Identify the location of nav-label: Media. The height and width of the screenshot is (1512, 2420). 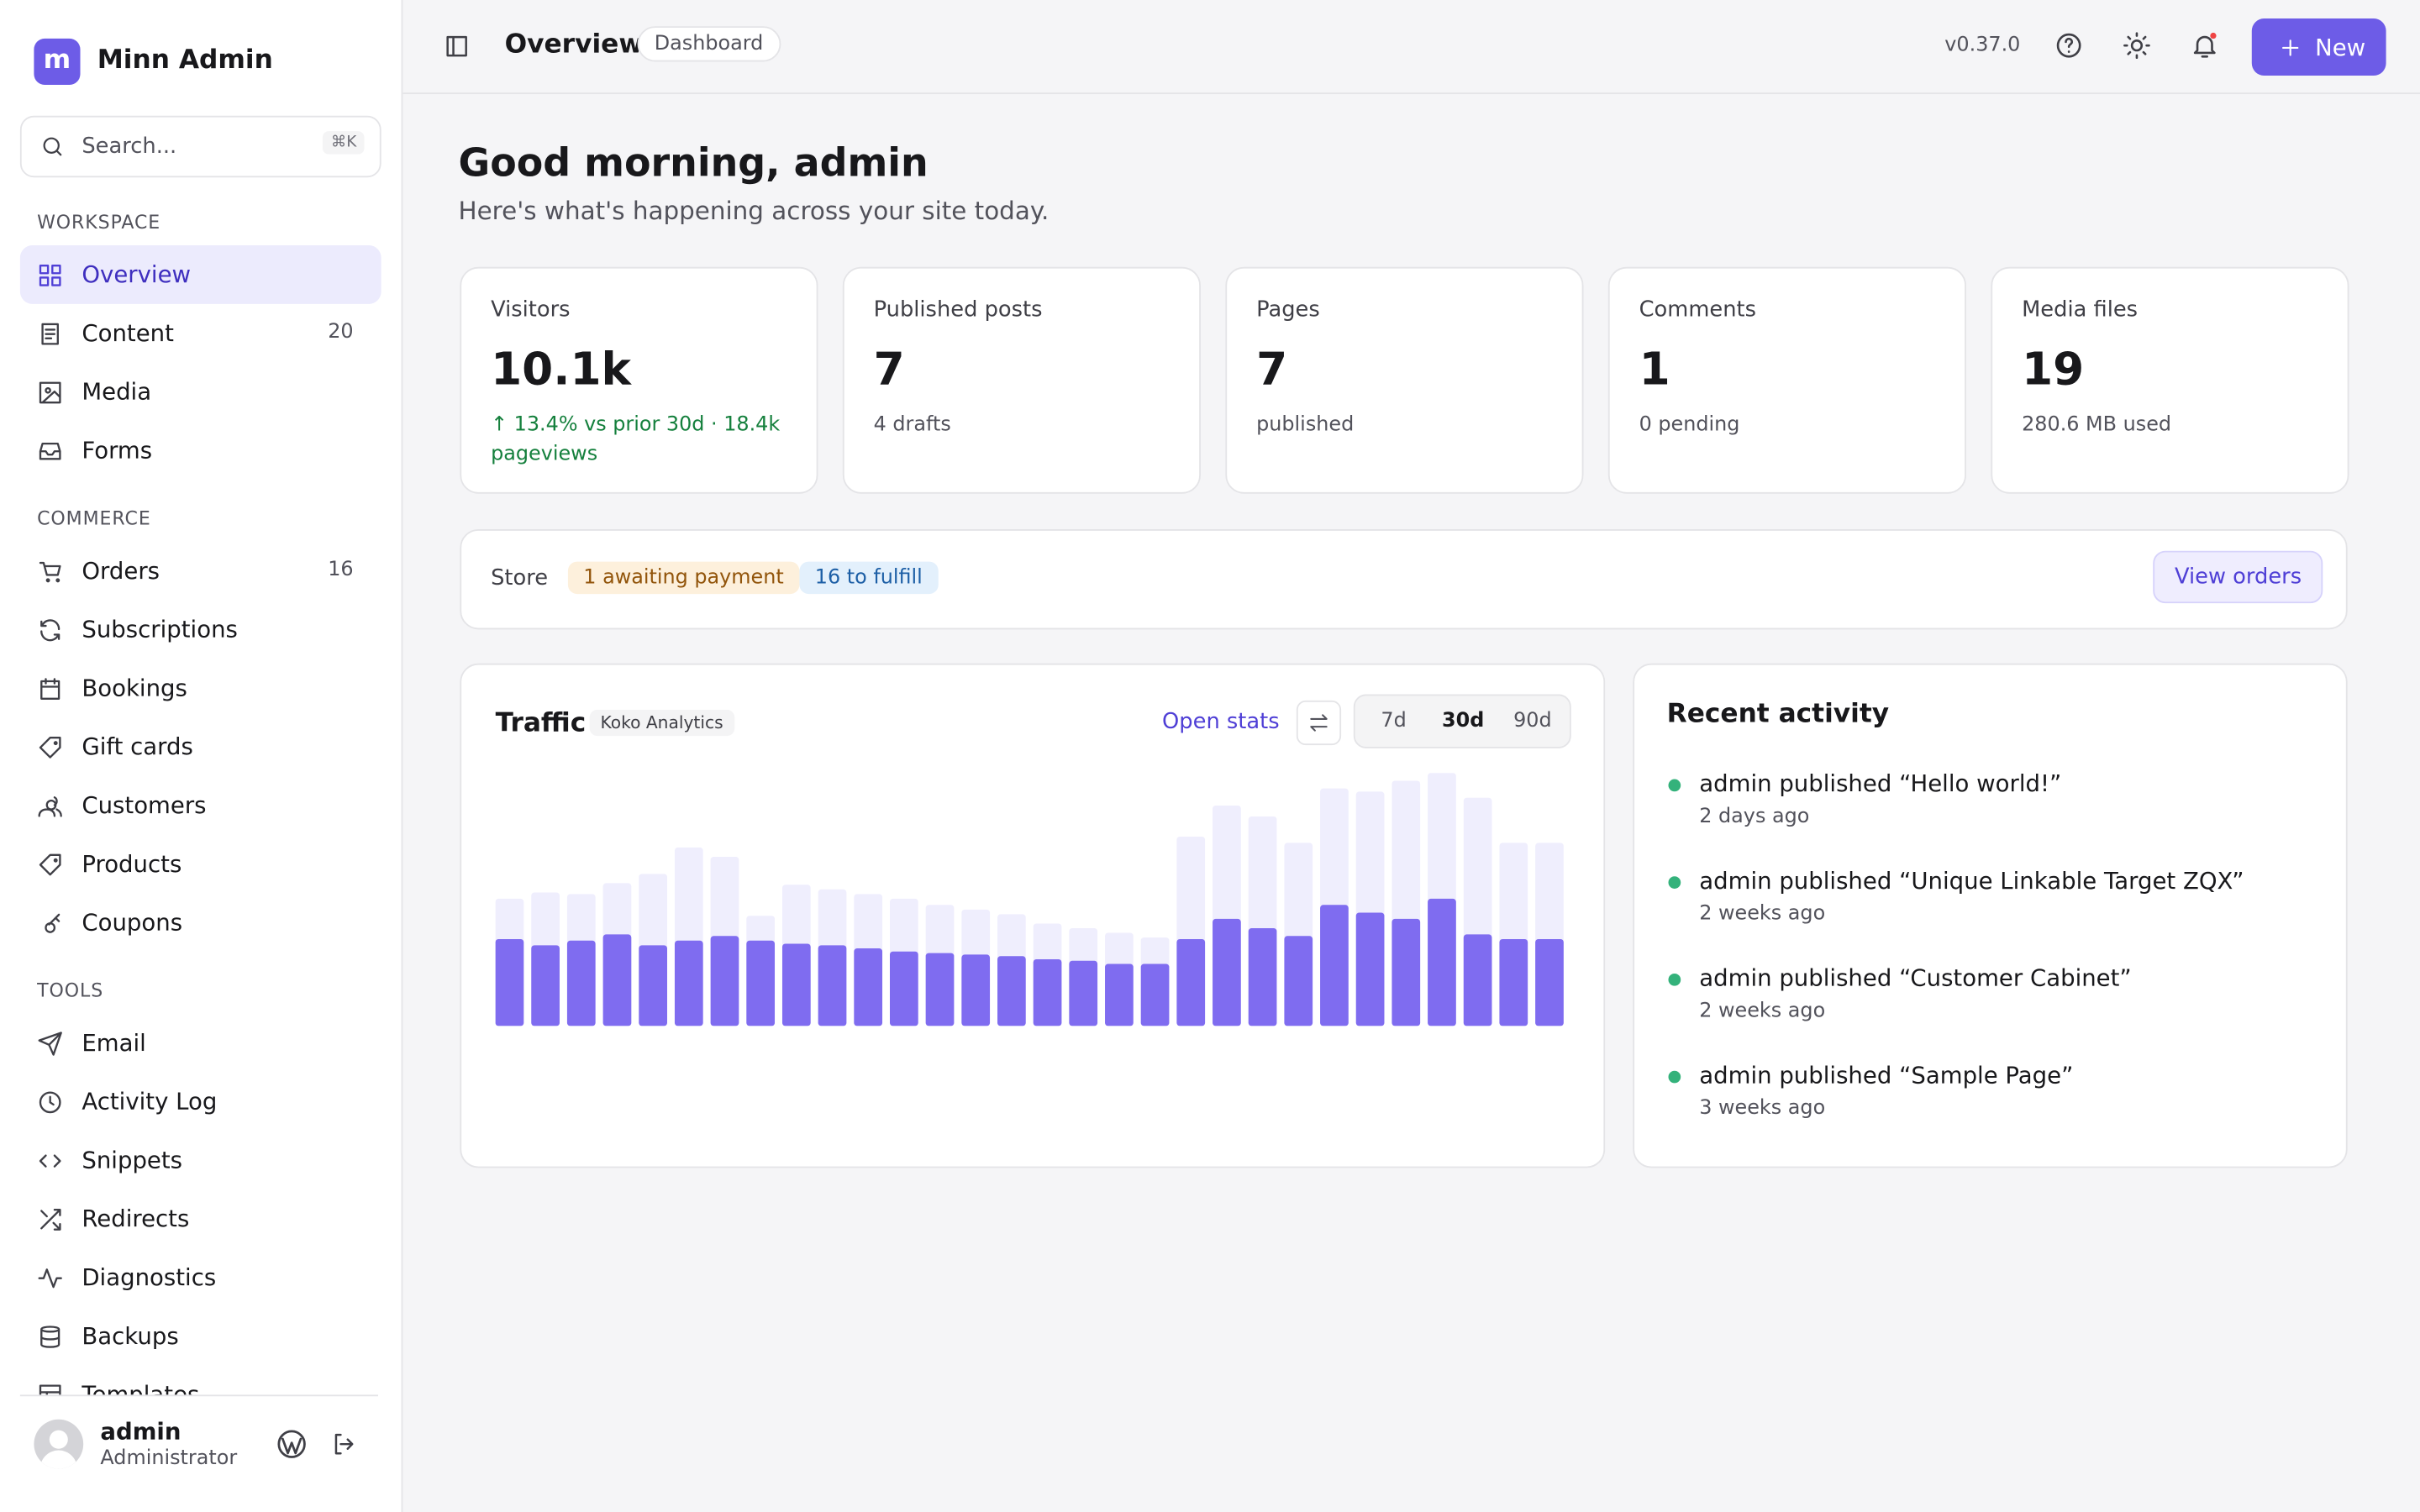
(117, 392).